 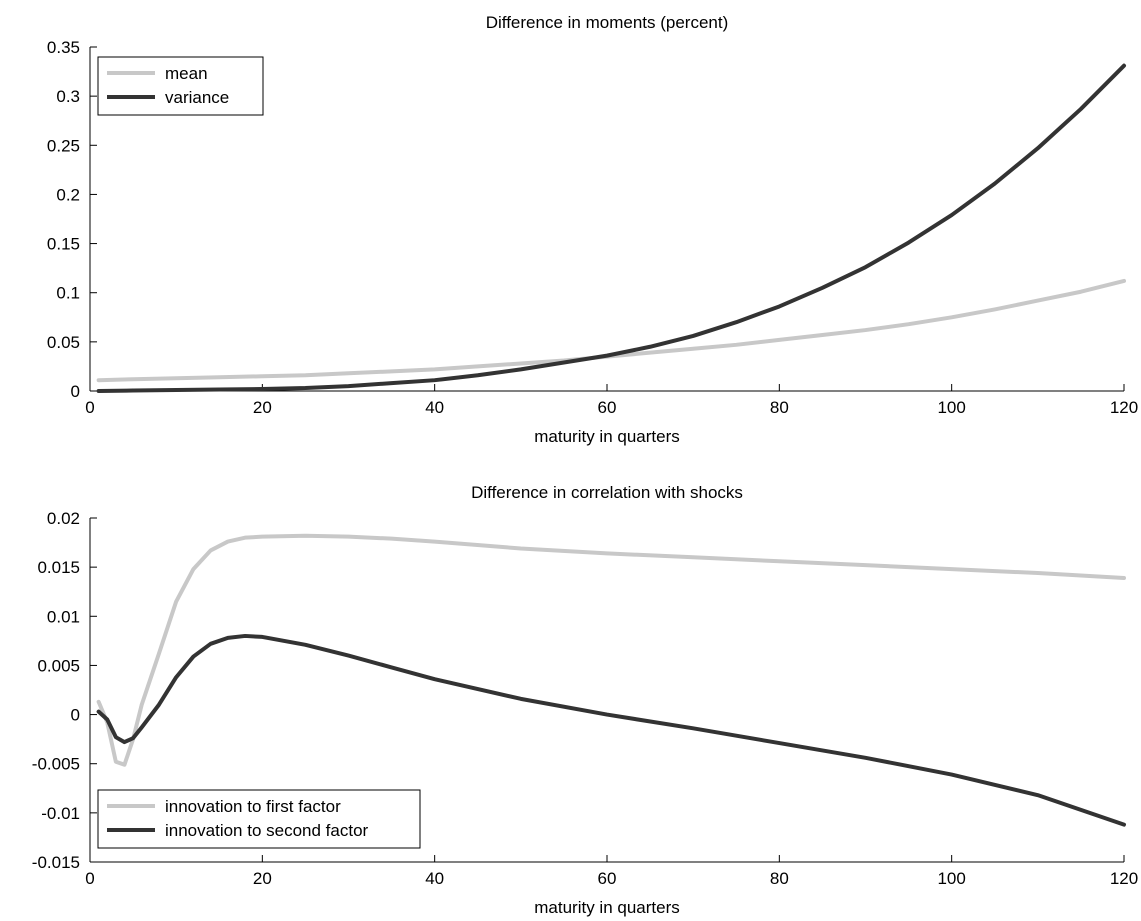 What do you see at coordinates (68, 194) in the screenshot?
I see `y-tick-label: 0.2` at bounding box center [68, 194].